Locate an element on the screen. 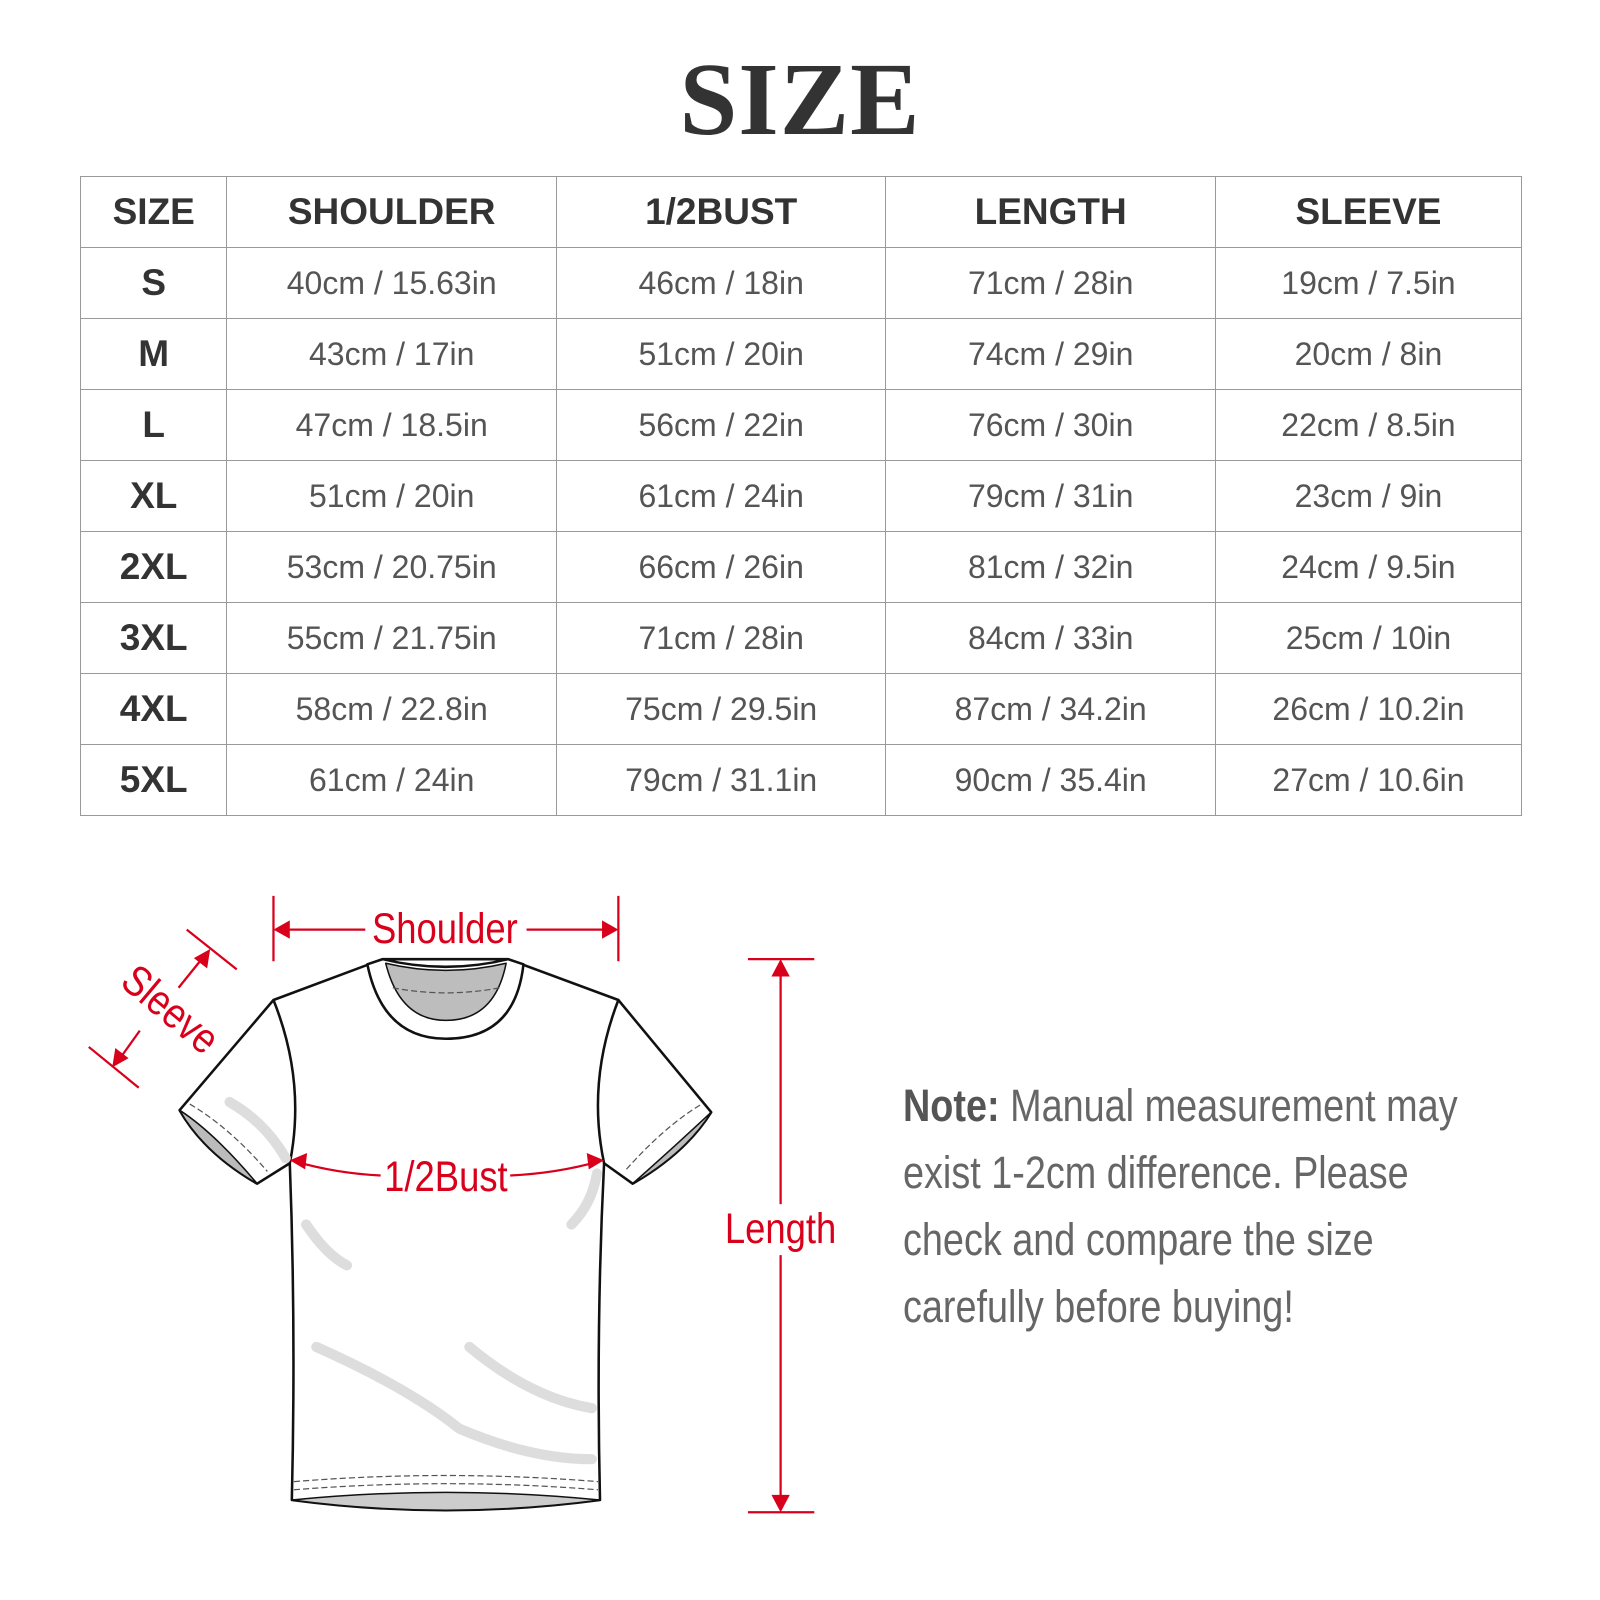 The width and height of the screenshot is (1600, 1600). cuff-right is located at coordinates (671, 1148).